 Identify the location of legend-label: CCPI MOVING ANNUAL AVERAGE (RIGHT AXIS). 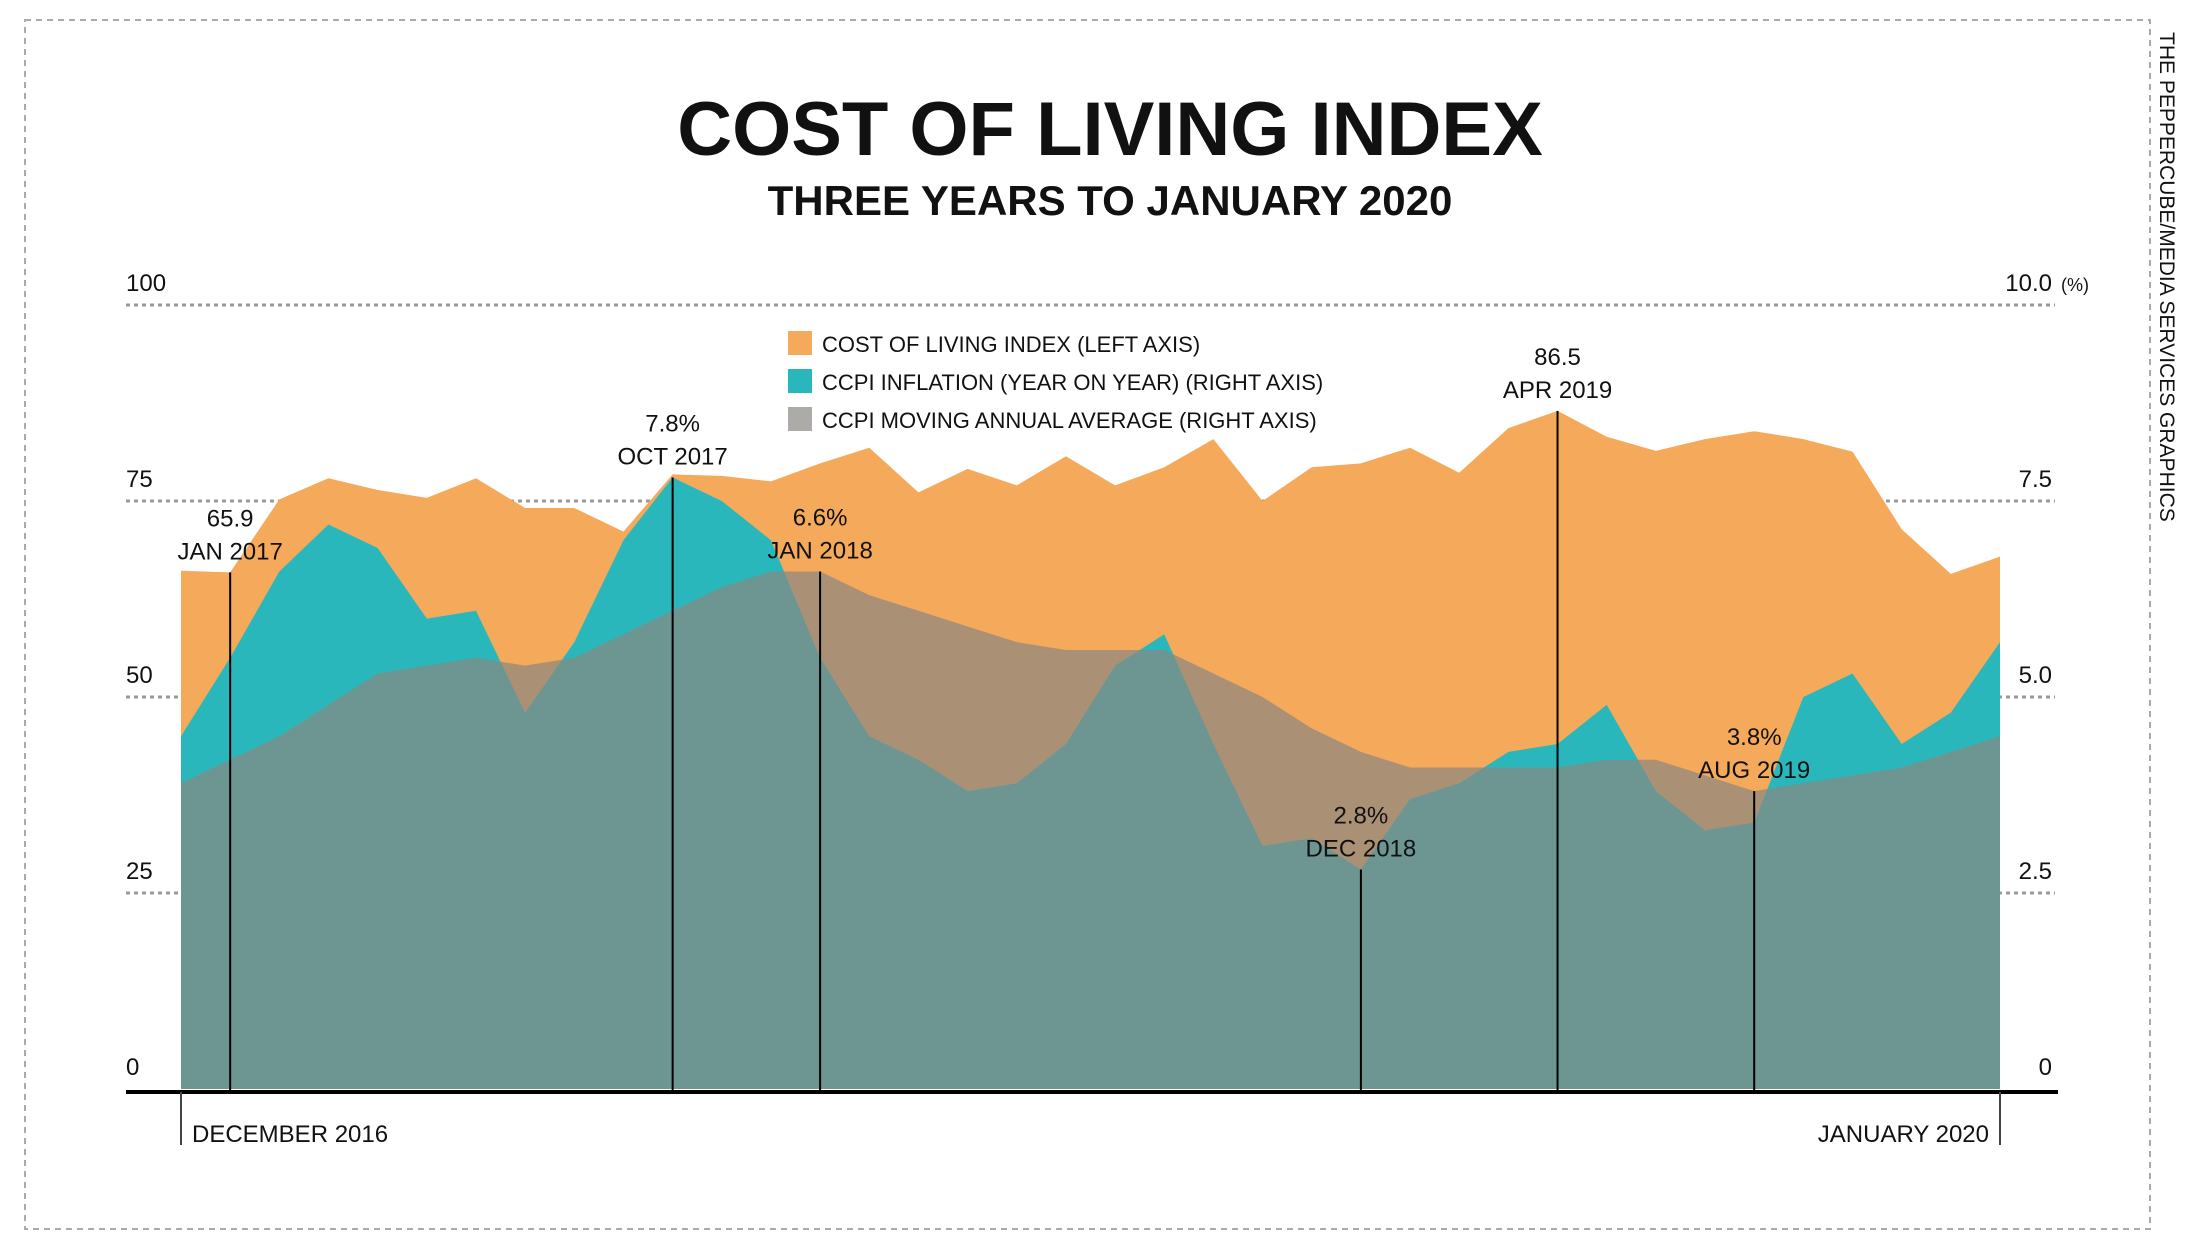
(1069, 420).